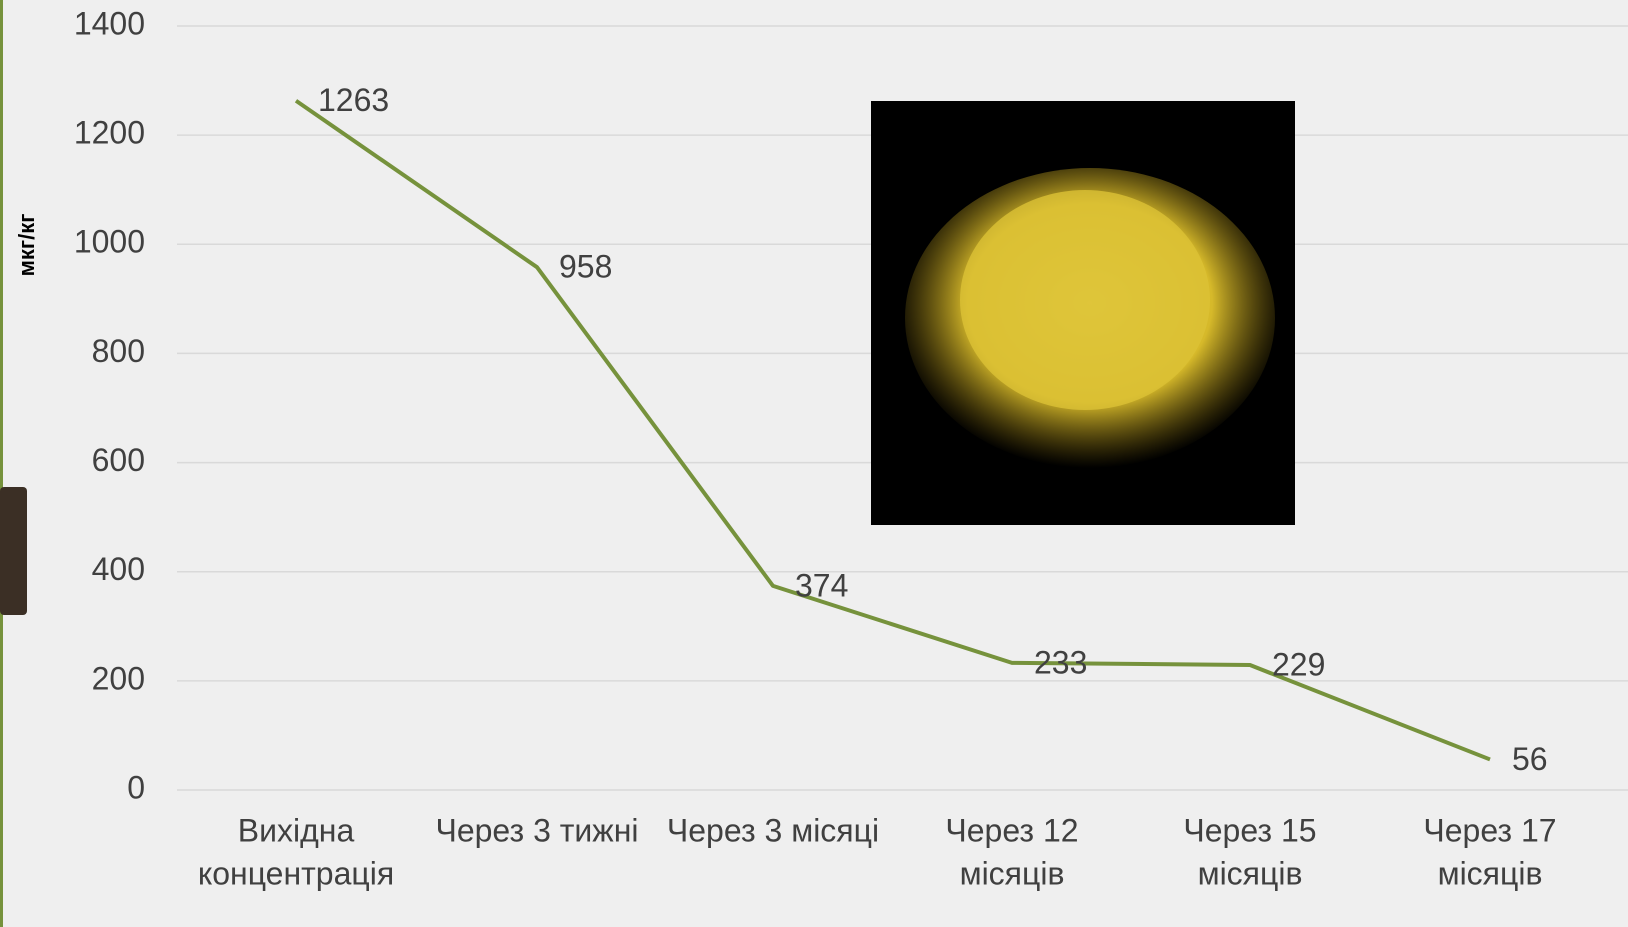 This screenshot has height=927, width=1628. Describe the element at coordinates (118, 460) in the screenshot. I see `y-tick-label: 600` at that location.